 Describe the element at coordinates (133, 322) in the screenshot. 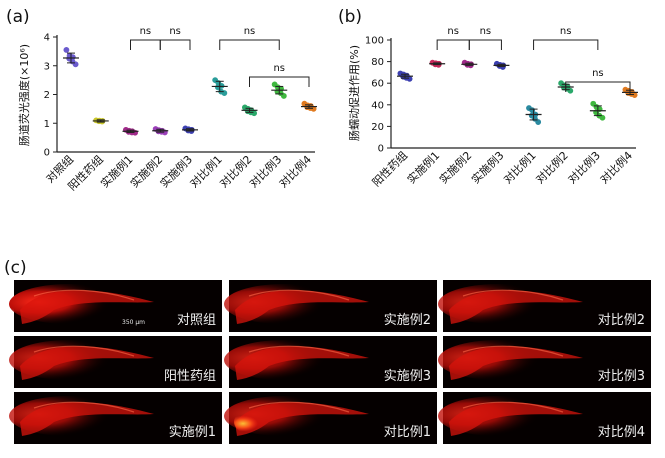

I see `scale-bar-label: 350 μm` at that location.